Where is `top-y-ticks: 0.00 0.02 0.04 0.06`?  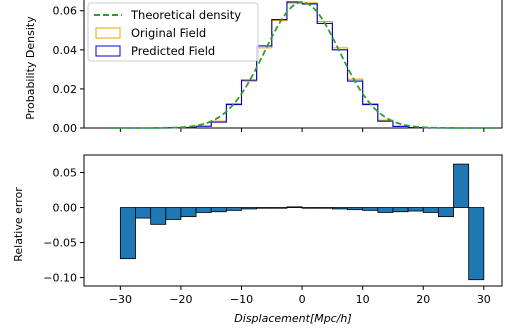 top-y-ticks: 0.00 0.02 0.04 0.06 is located at coordinates (68, 70).